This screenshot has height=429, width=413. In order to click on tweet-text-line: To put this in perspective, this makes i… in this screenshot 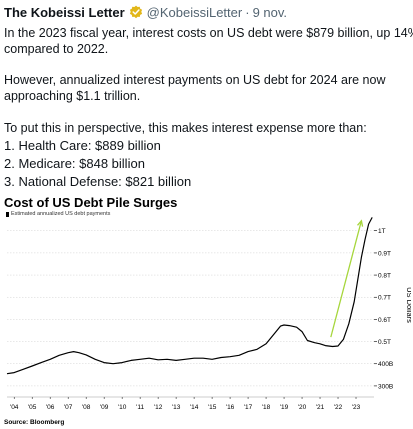, I will do `click(185, 128)`.